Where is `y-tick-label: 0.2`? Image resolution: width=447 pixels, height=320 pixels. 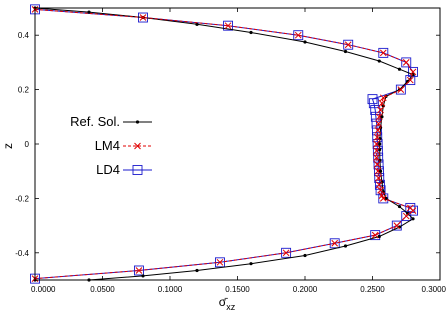
y-tick-label: 0.2 is located at coordinates (24, 90).